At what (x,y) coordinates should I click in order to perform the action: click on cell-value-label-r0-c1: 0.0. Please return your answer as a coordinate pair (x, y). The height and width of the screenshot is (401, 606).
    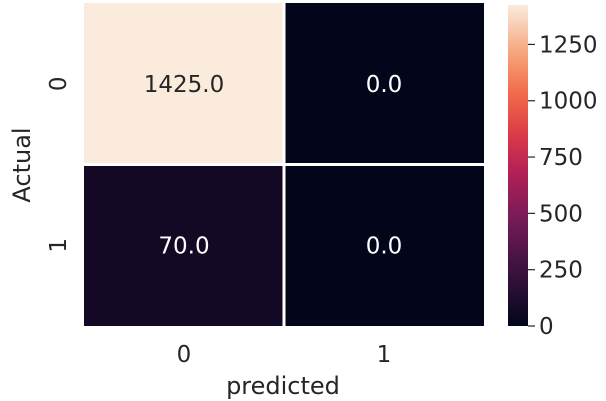
    Looking at the image, I should click on (384, 85).